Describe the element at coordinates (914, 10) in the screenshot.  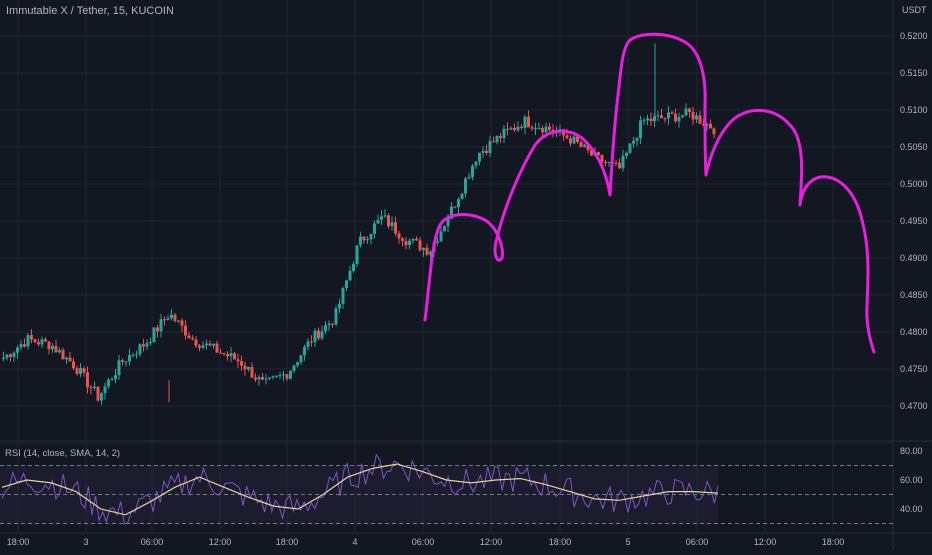
I see `y-unit-label: USDT` at that location.